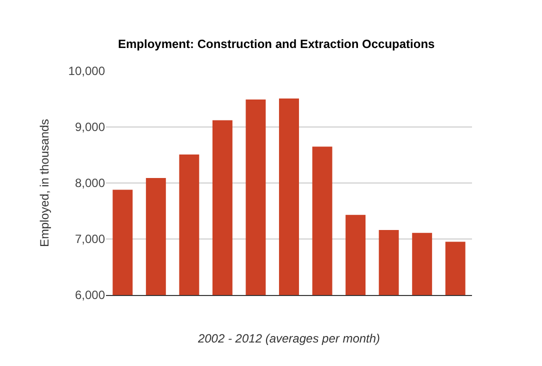 The width and height of the screenshot is (542, 366). What do you see at coordinates (90, 295) in the screenshot?
I see `y-tick-label: 6,000` at bounding box center [90, 295].